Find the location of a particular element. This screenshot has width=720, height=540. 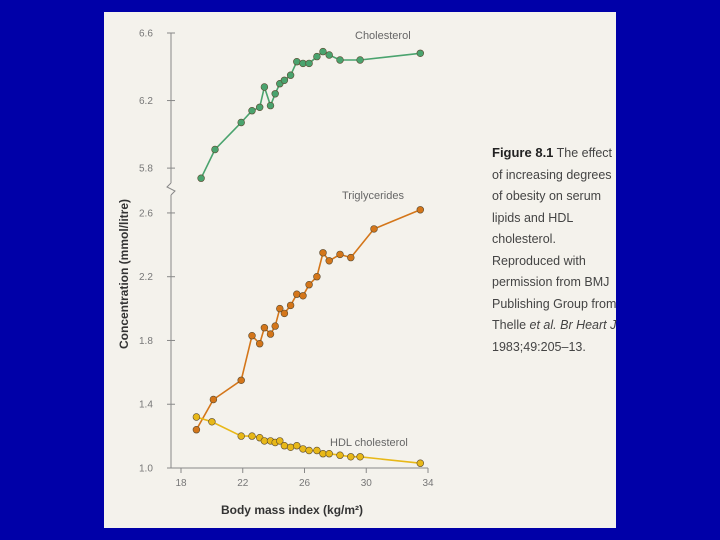

series-label-hdl: HDL cholesterol is located at coordinates (369, 443).